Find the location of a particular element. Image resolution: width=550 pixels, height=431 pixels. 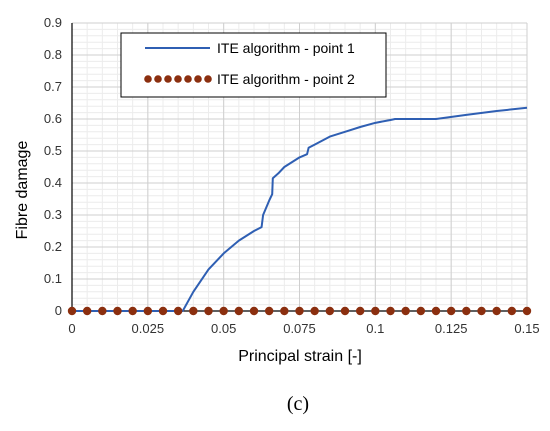

y-tick-label: 0.1 is located at coordinates (53, 278).